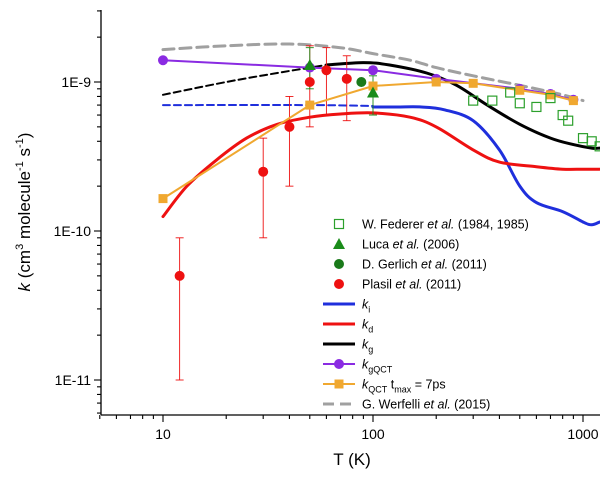 The height and width of the screenshot is (477, 600). I want to click on legend-item-k-d: kd, so click(348, 326).